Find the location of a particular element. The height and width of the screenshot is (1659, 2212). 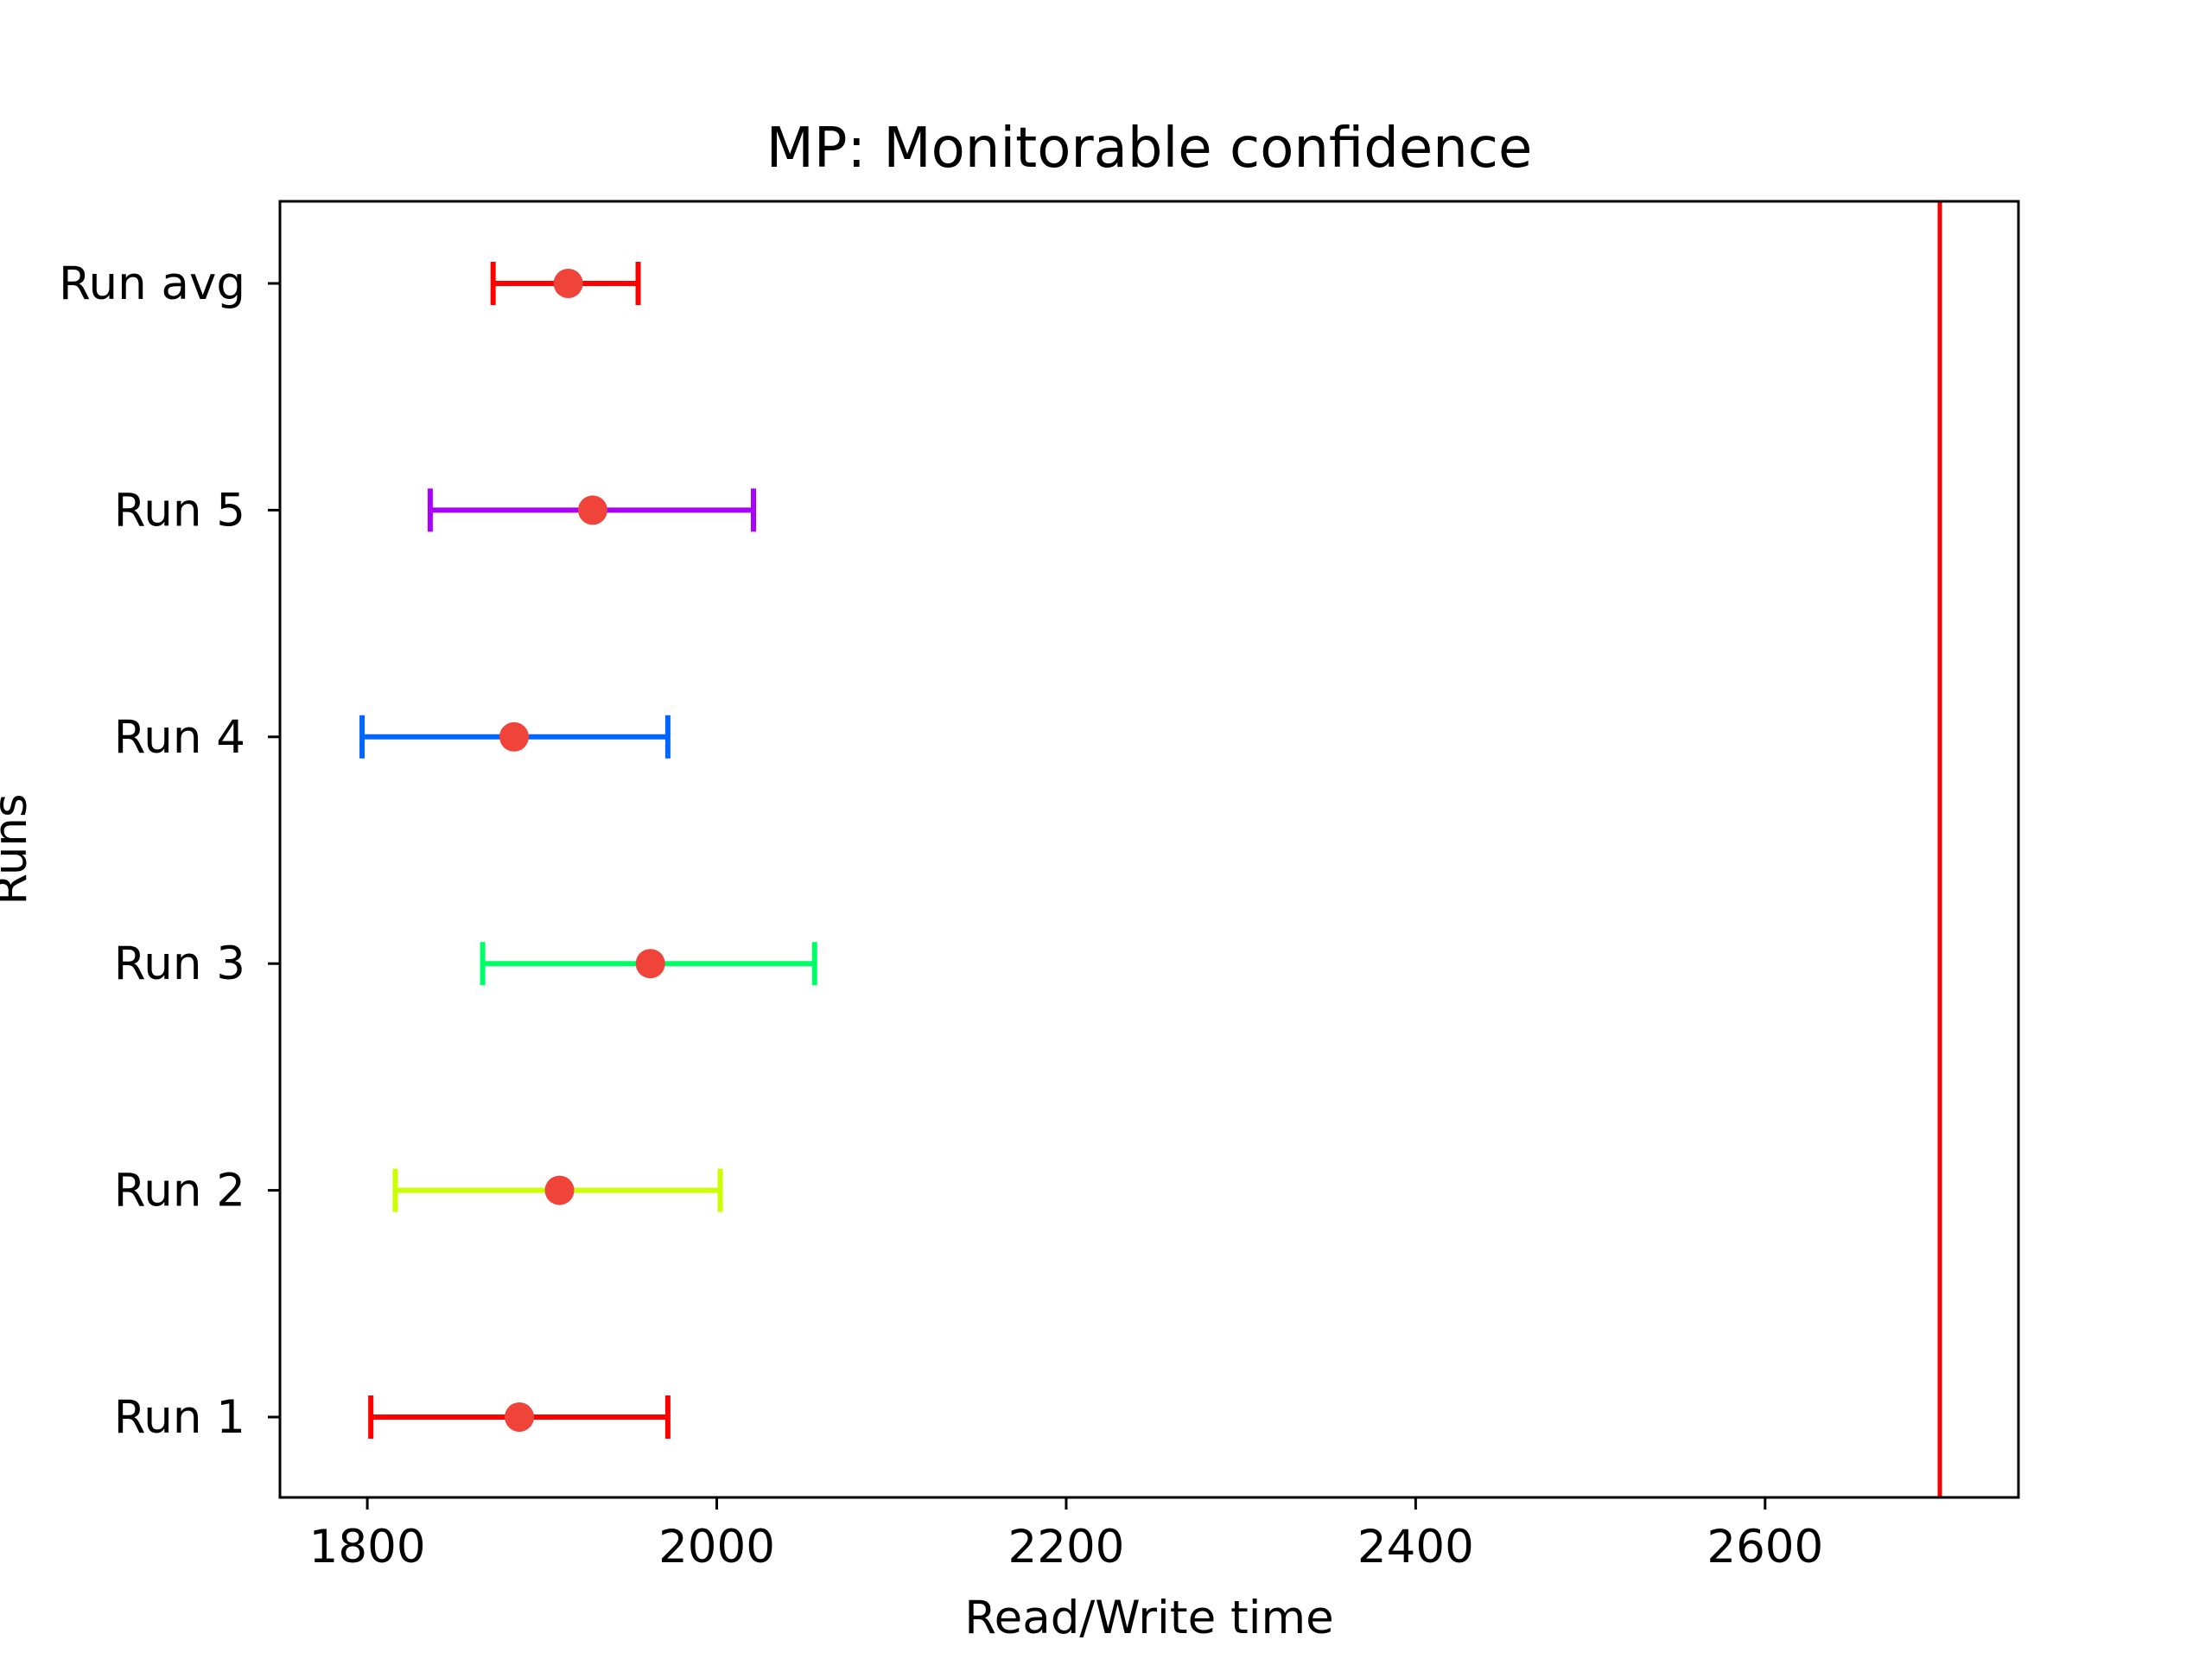

y-axis-ticks: Run 1 Run 2 Run 3 Run 4 Run 5 Run avg is located at coordinates (169, 850).